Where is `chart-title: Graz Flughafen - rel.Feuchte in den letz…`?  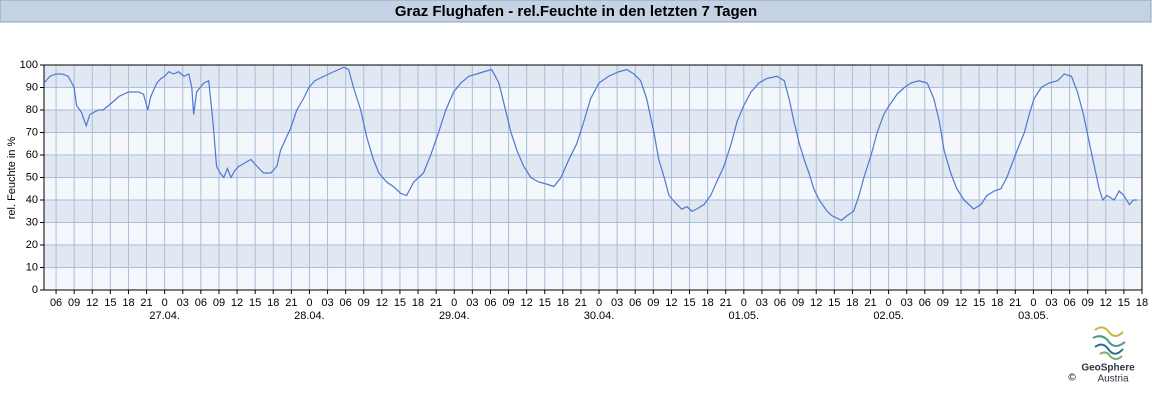 chart-title: Graz Flughafen - rel.Feuchte in den letz… is located at coordinates (576, 11).